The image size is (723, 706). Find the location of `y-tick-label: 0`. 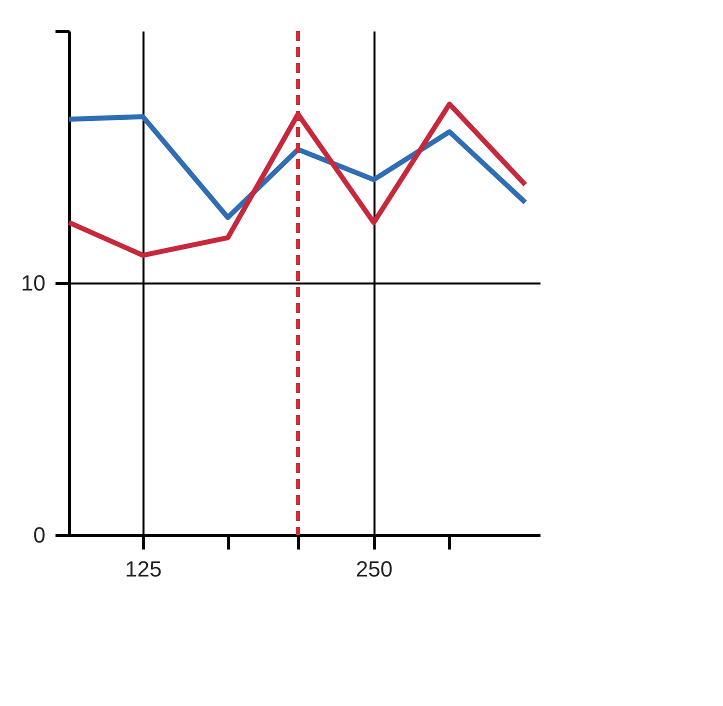

y-tick-label: 0 is located at coordinates (39, 535).